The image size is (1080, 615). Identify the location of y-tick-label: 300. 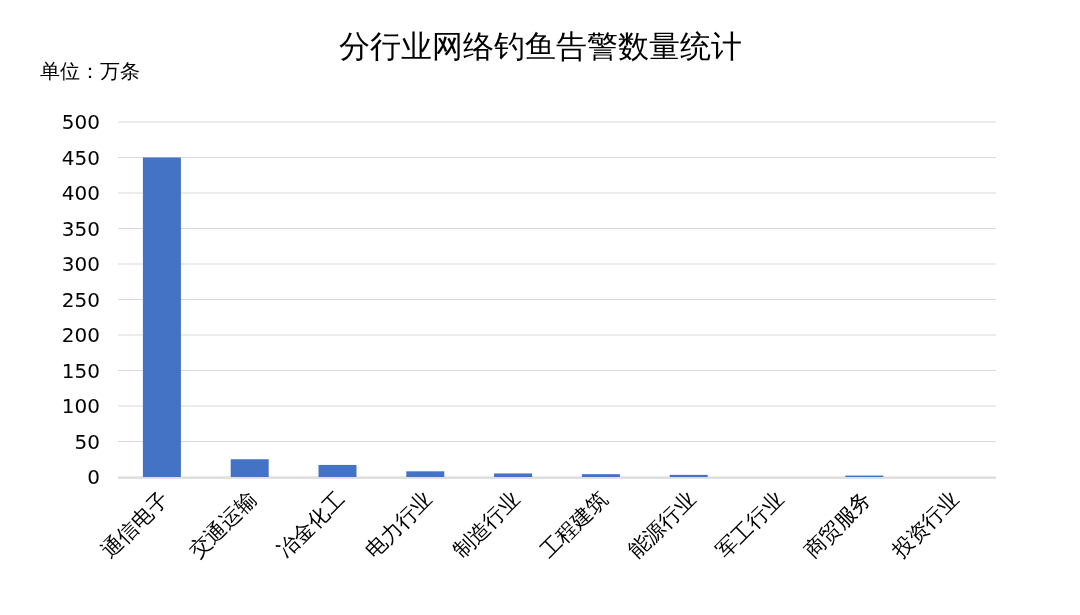
(80, 264).